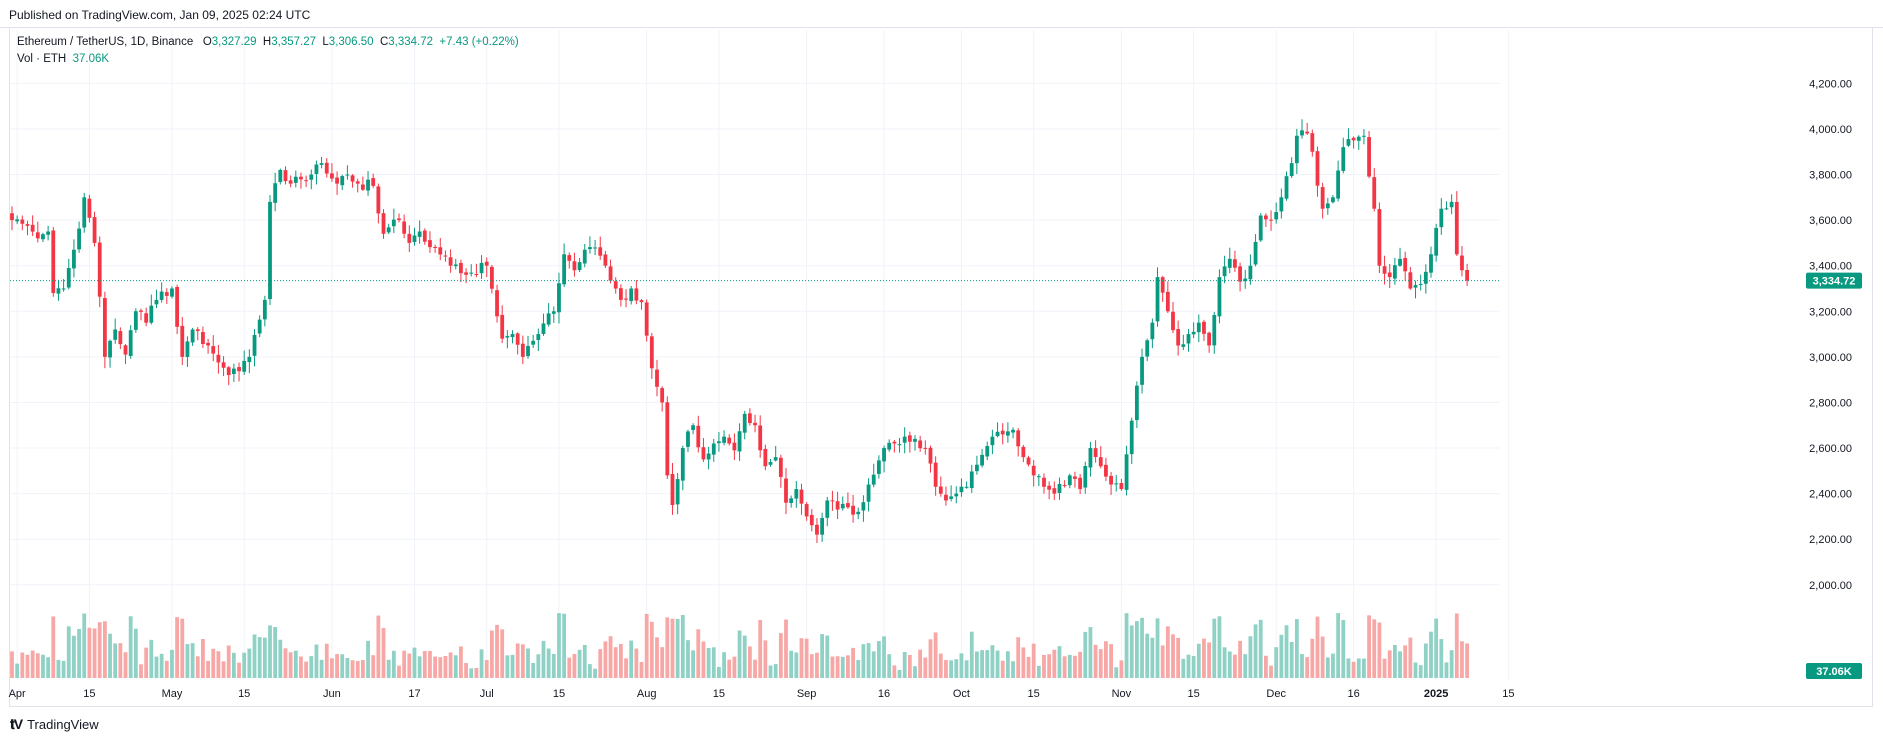  What do you see at coordinates (172, 694) in the screenshot?
I see `x-tick-label: May` at bounding box center [172, 694].